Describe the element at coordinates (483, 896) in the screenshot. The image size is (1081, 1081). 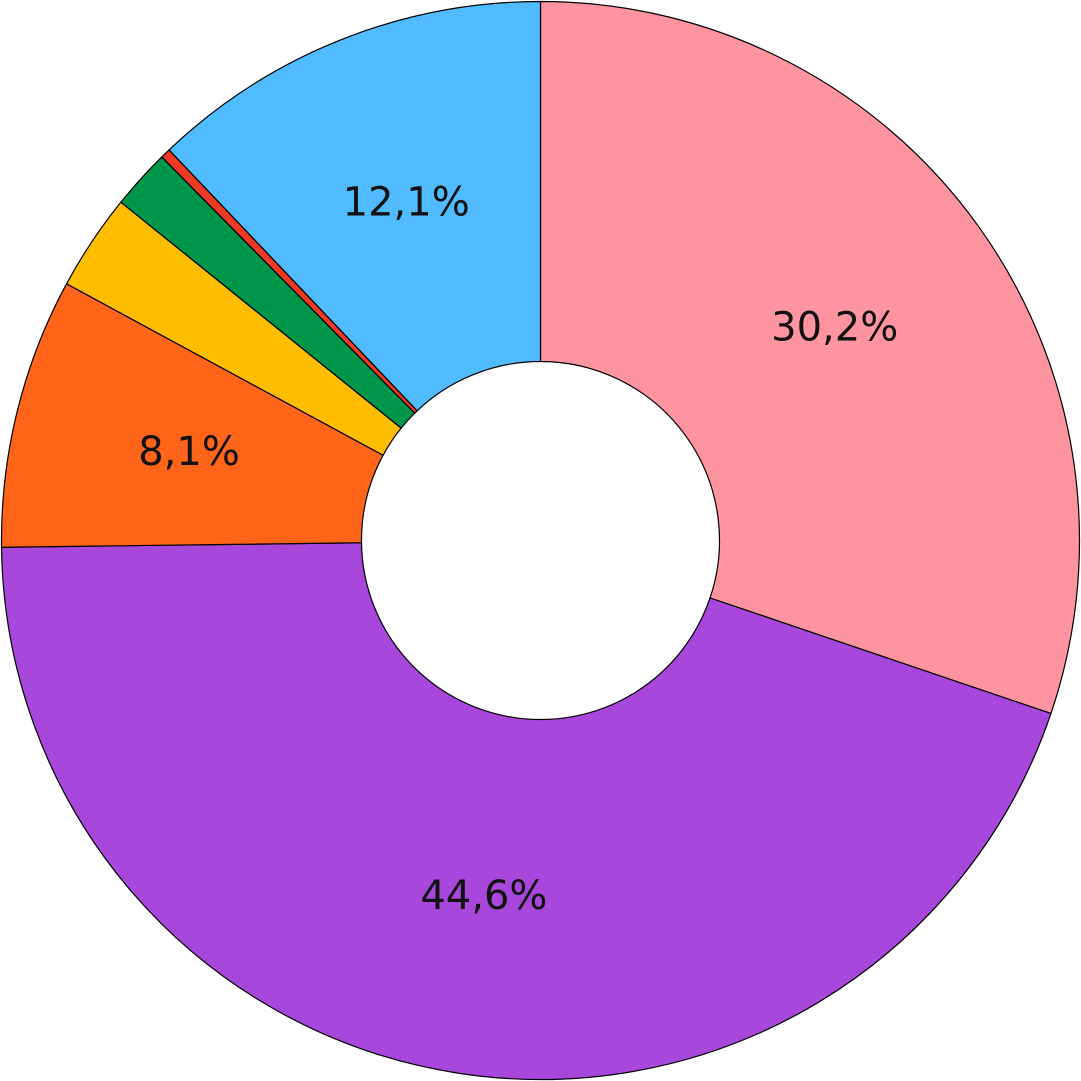
I see `slice-label: 44,6%` at that location.